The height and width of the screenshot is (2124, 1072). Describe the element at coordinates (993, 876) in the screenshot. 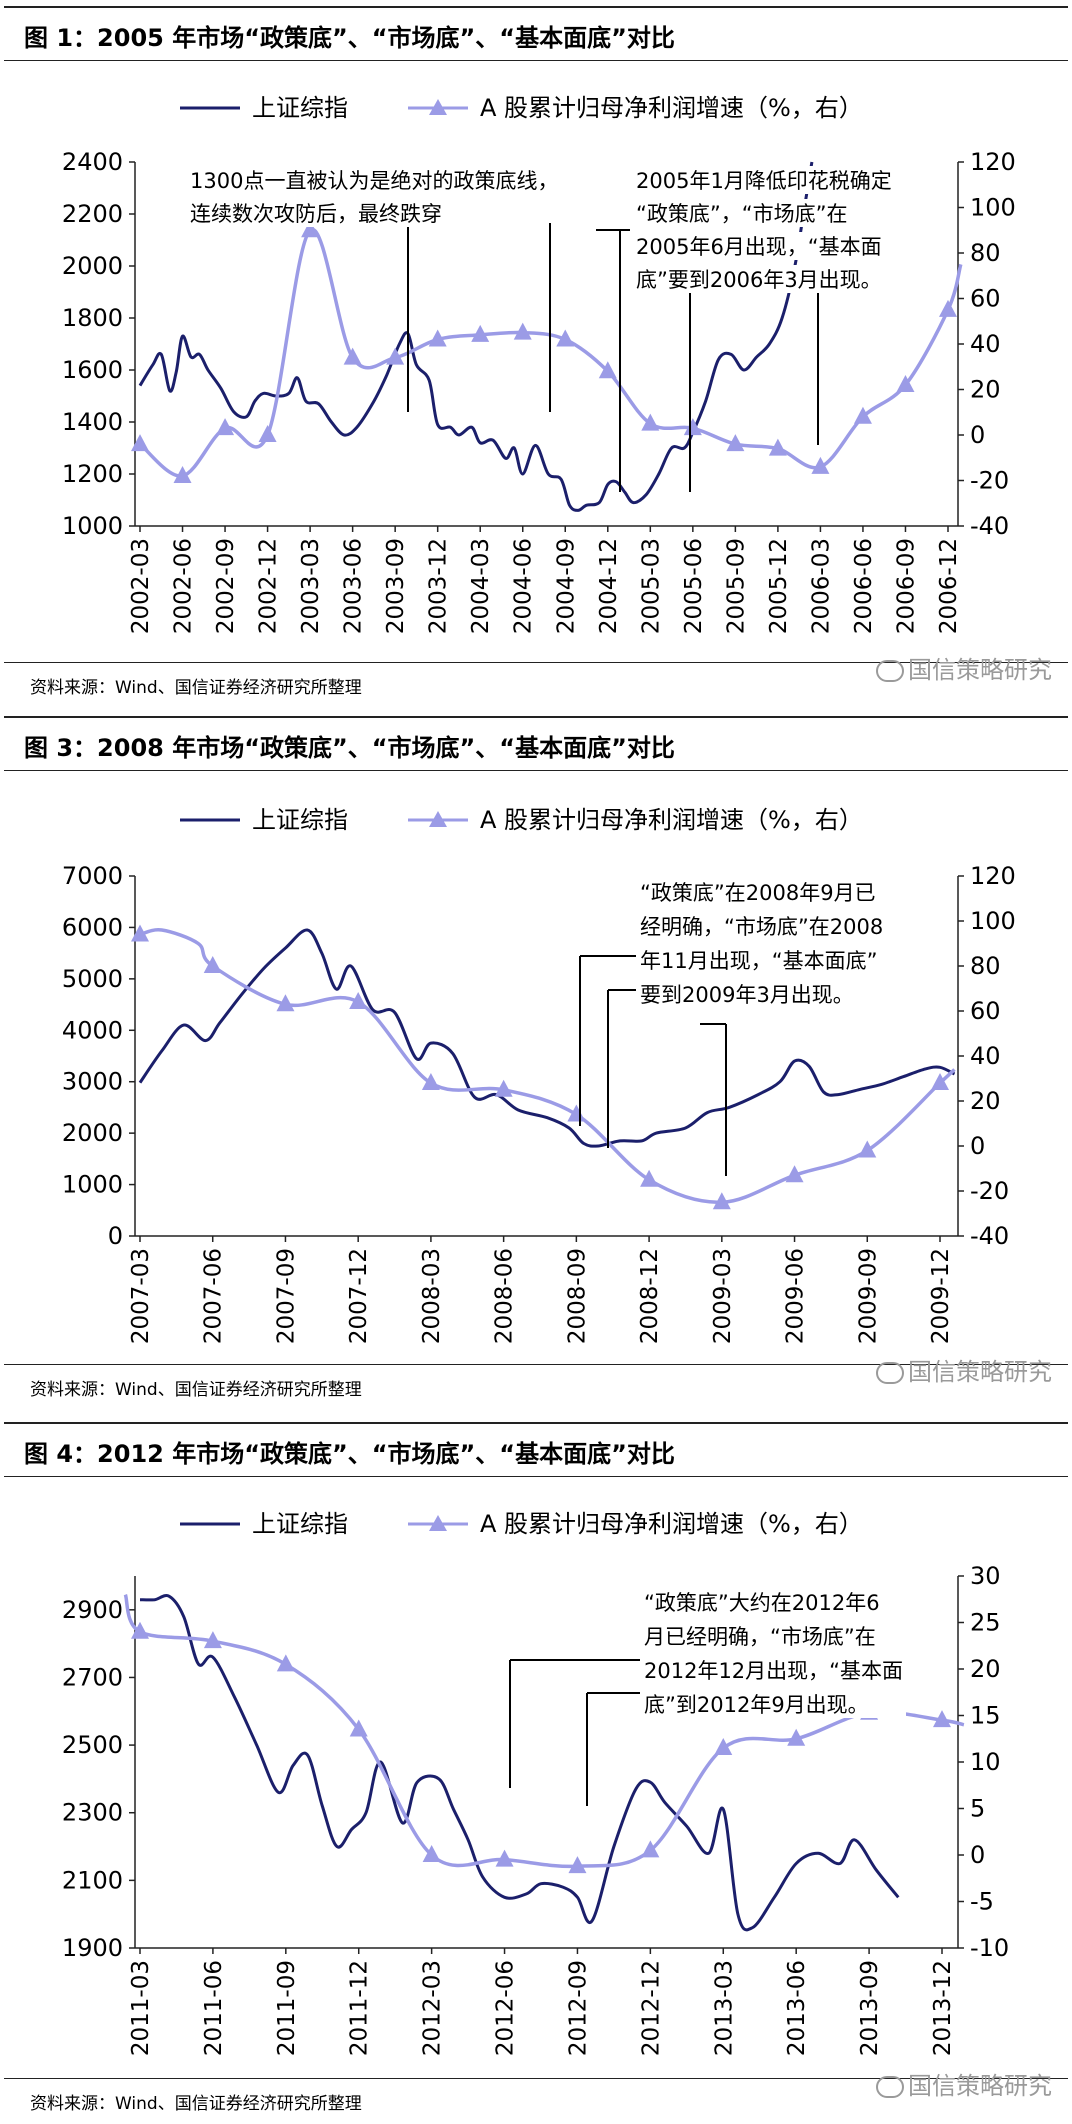

I see `y-right-tick-label: 120` at that location.